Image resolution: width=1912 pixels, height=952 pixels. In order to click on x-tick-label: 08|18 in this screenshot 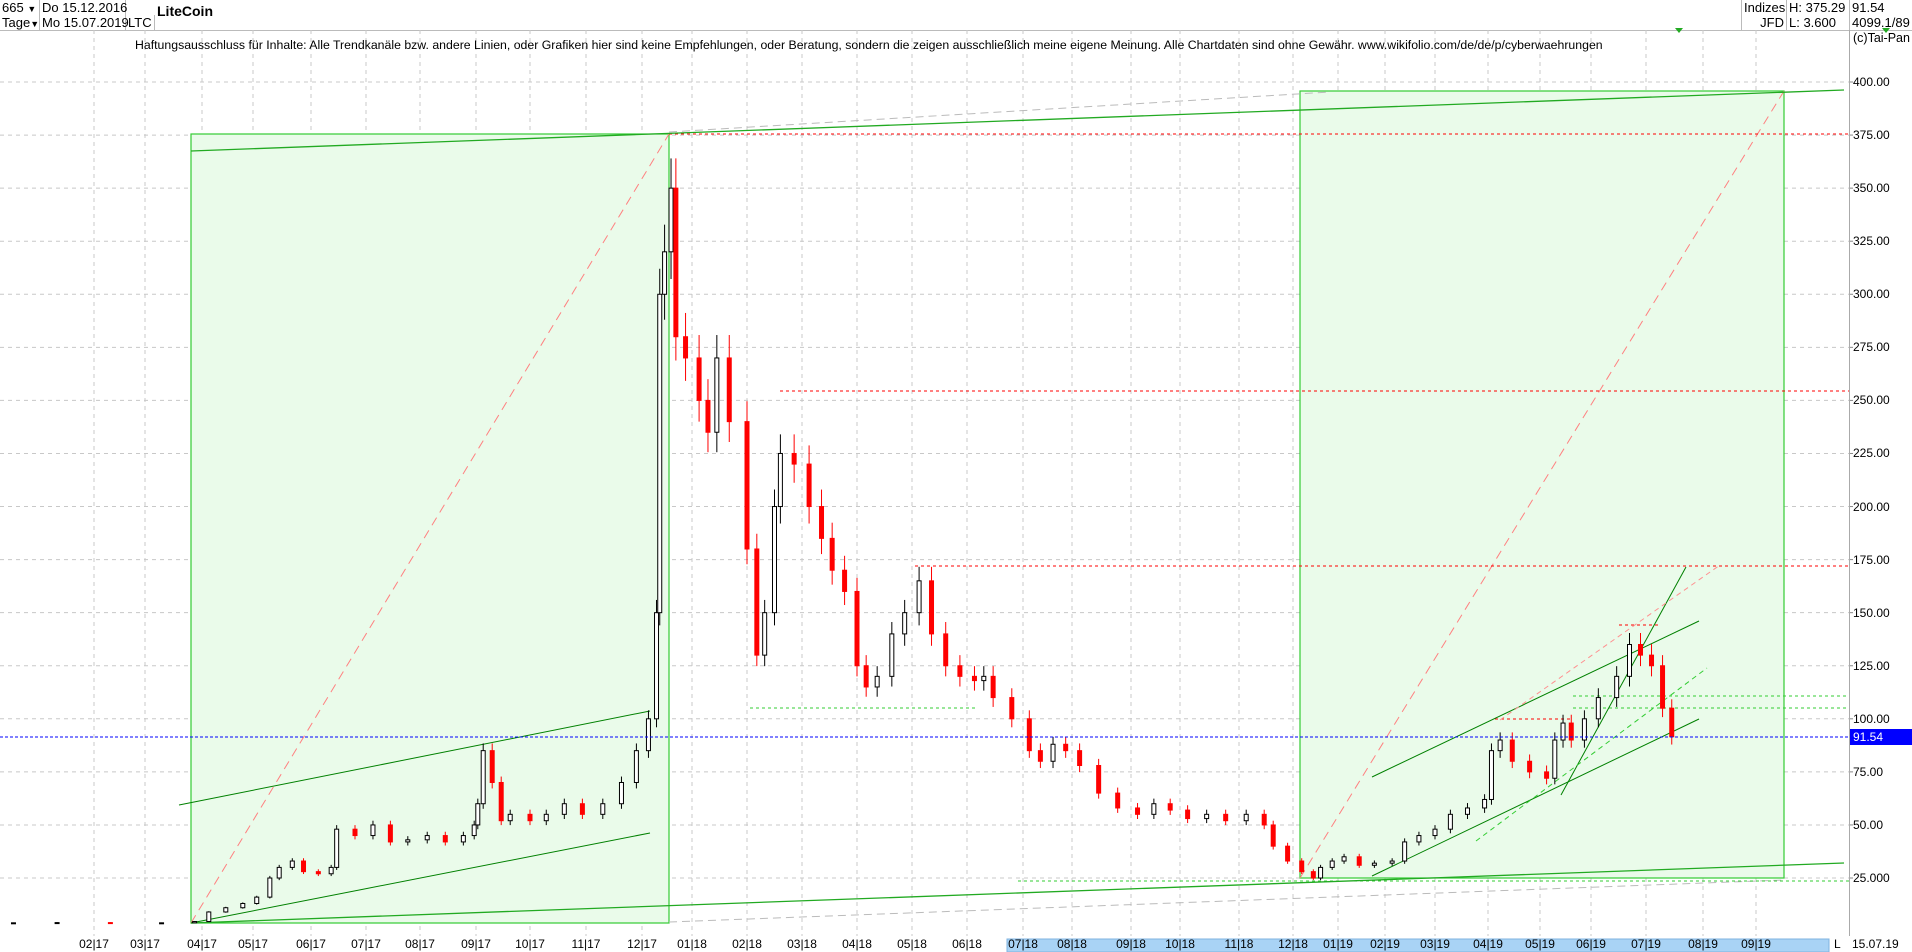, I will do `click(1072, 944)`.